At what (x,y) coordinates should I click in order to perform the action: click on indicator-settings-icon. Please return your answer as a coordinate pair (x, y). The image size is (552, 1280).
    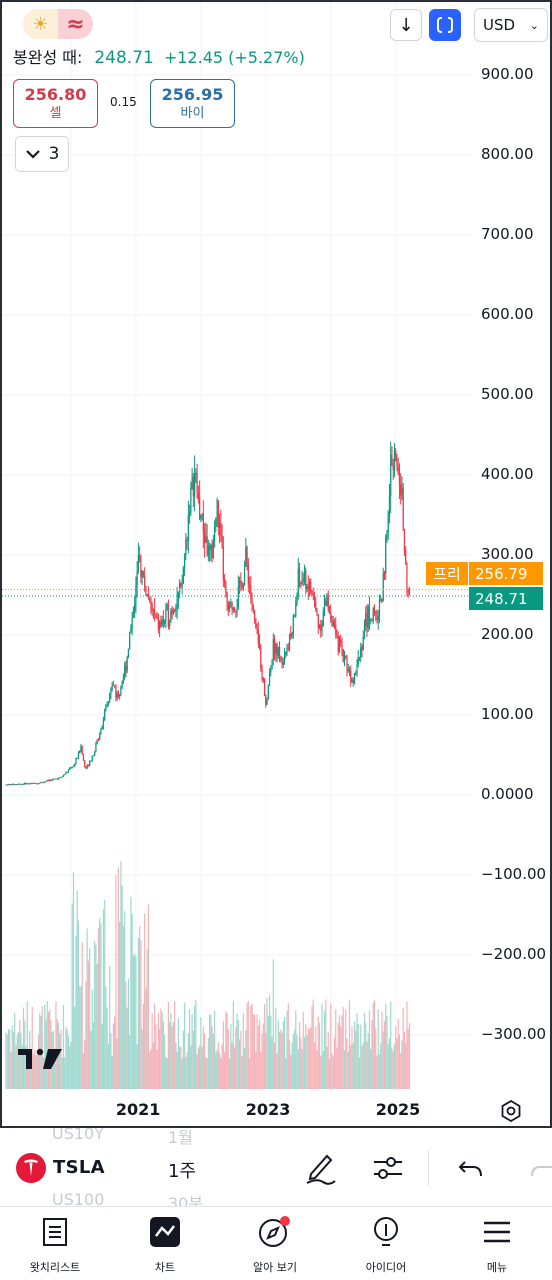
    Looking at the image, I should click on (388, 1168).